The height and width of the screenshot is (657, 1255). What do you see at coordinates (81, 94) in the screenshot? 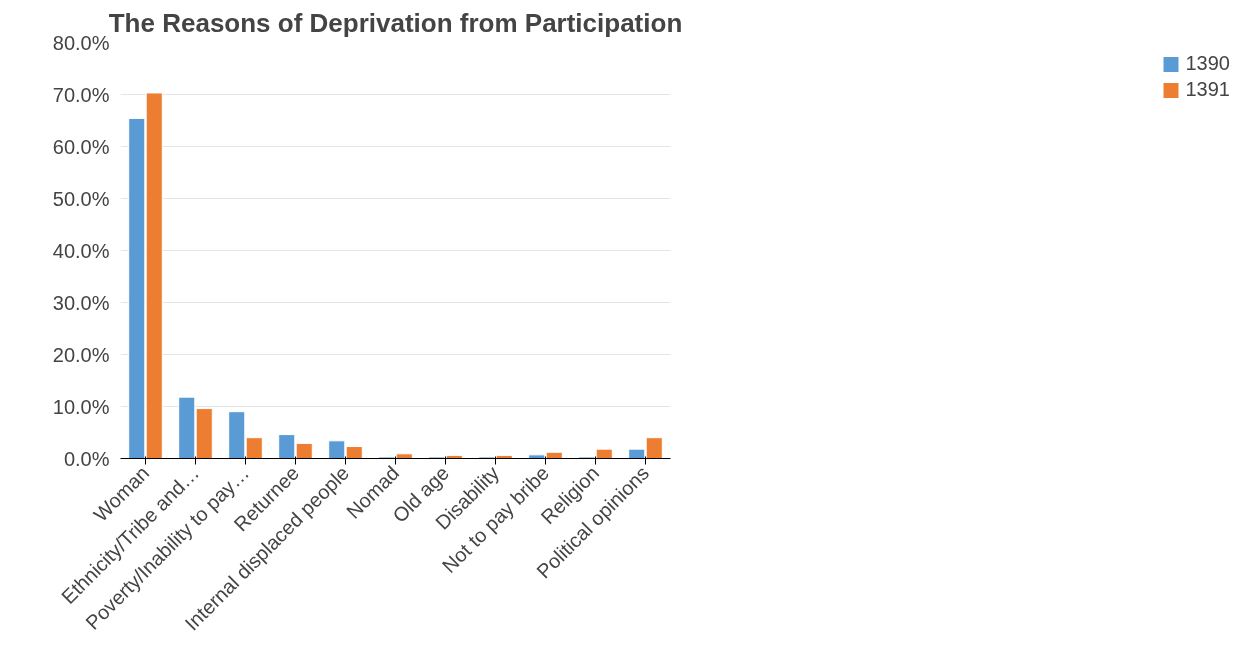
I see `y-tick-label: 70.0%` at bounding box center [81, 94].